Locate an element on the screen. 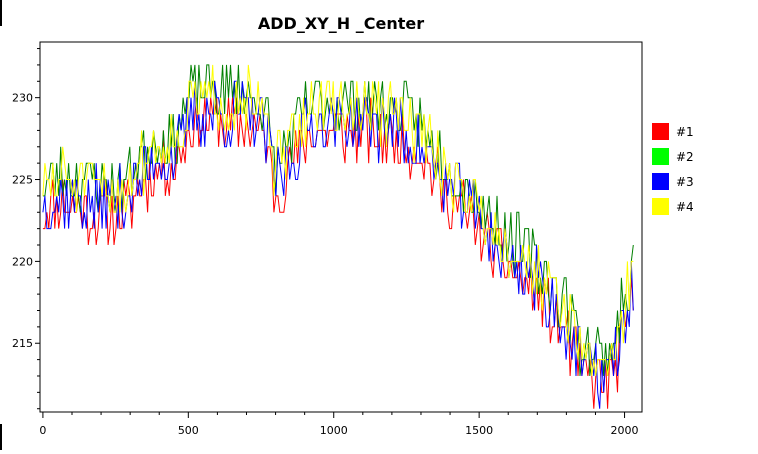 This screenshot has width=758, height=454. legend-label-3: #3 is located at coordinates (685, 182).